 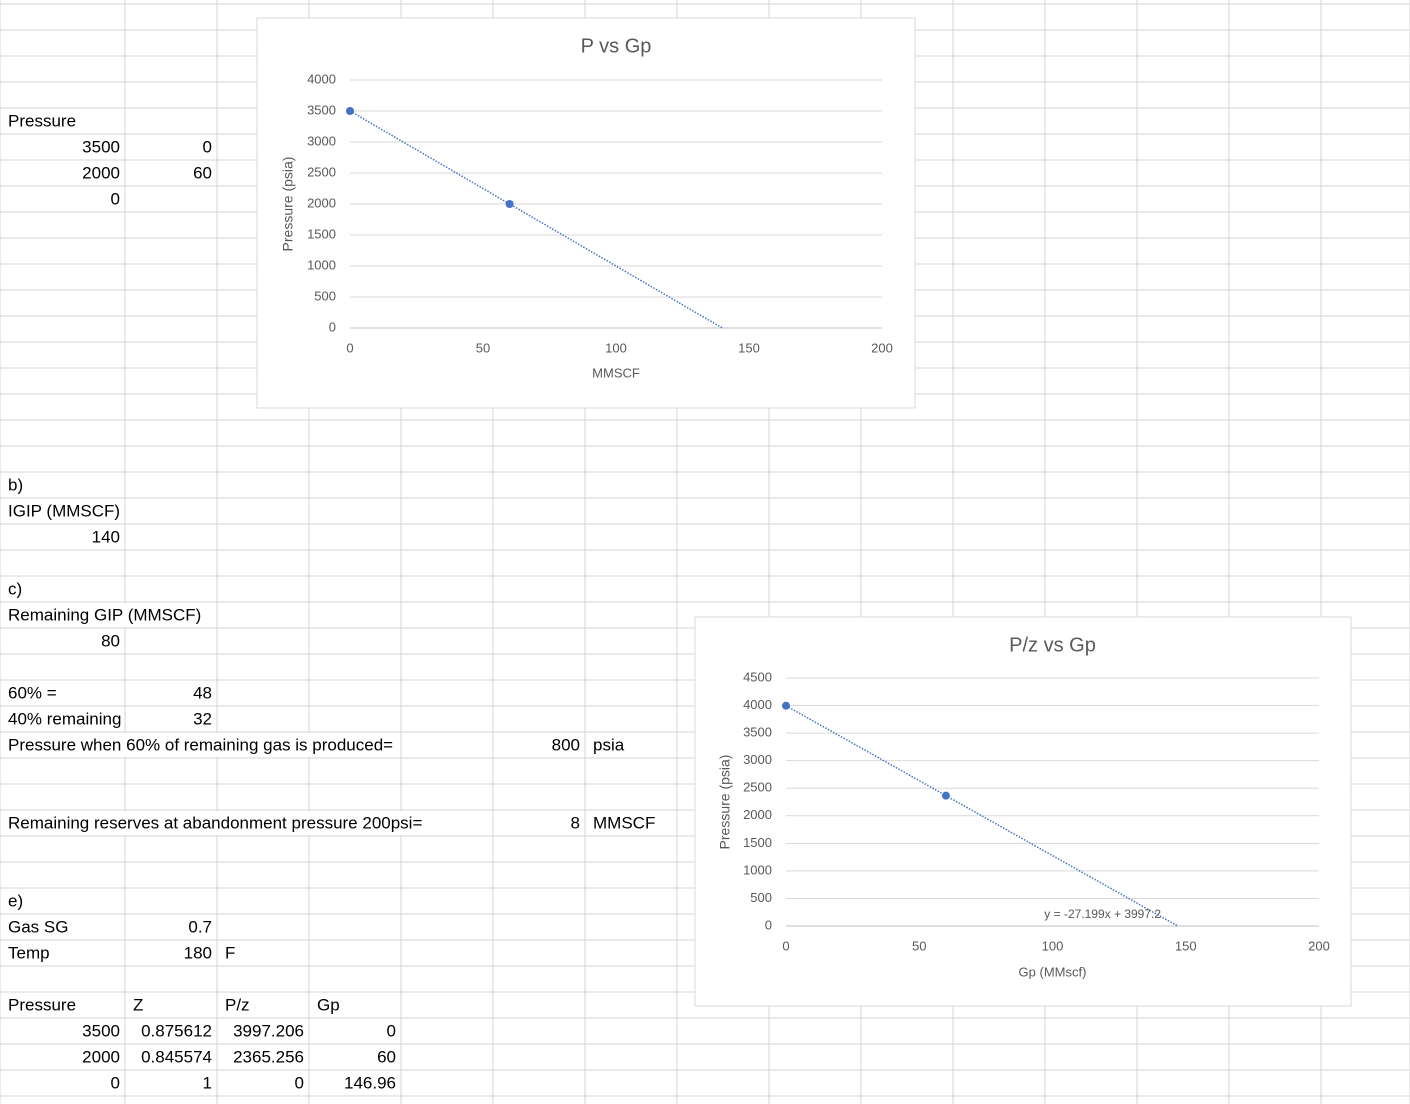 What do you see at coordinates (64, 718) in the screenshot?
I see `cell-text: 40% remaining` at bounding box center [64, 718].